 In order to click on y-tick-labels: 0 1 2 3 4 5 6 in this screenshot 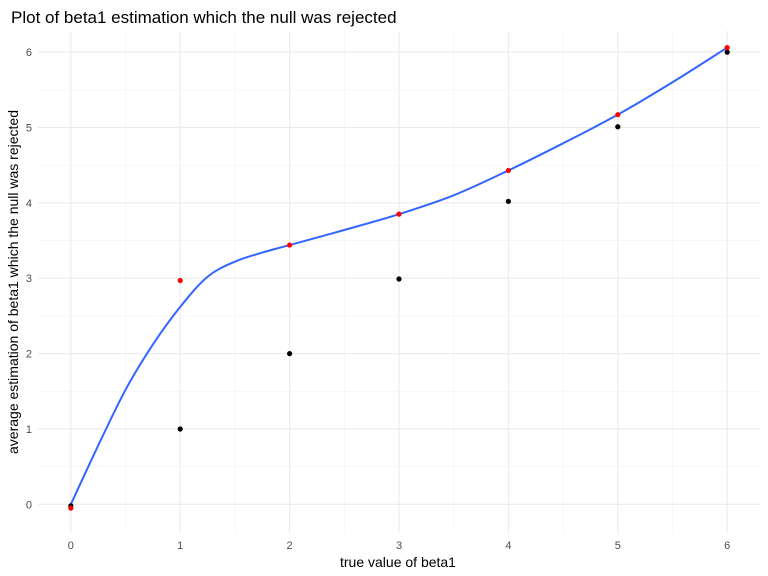, I will do `click(29, 279)`.